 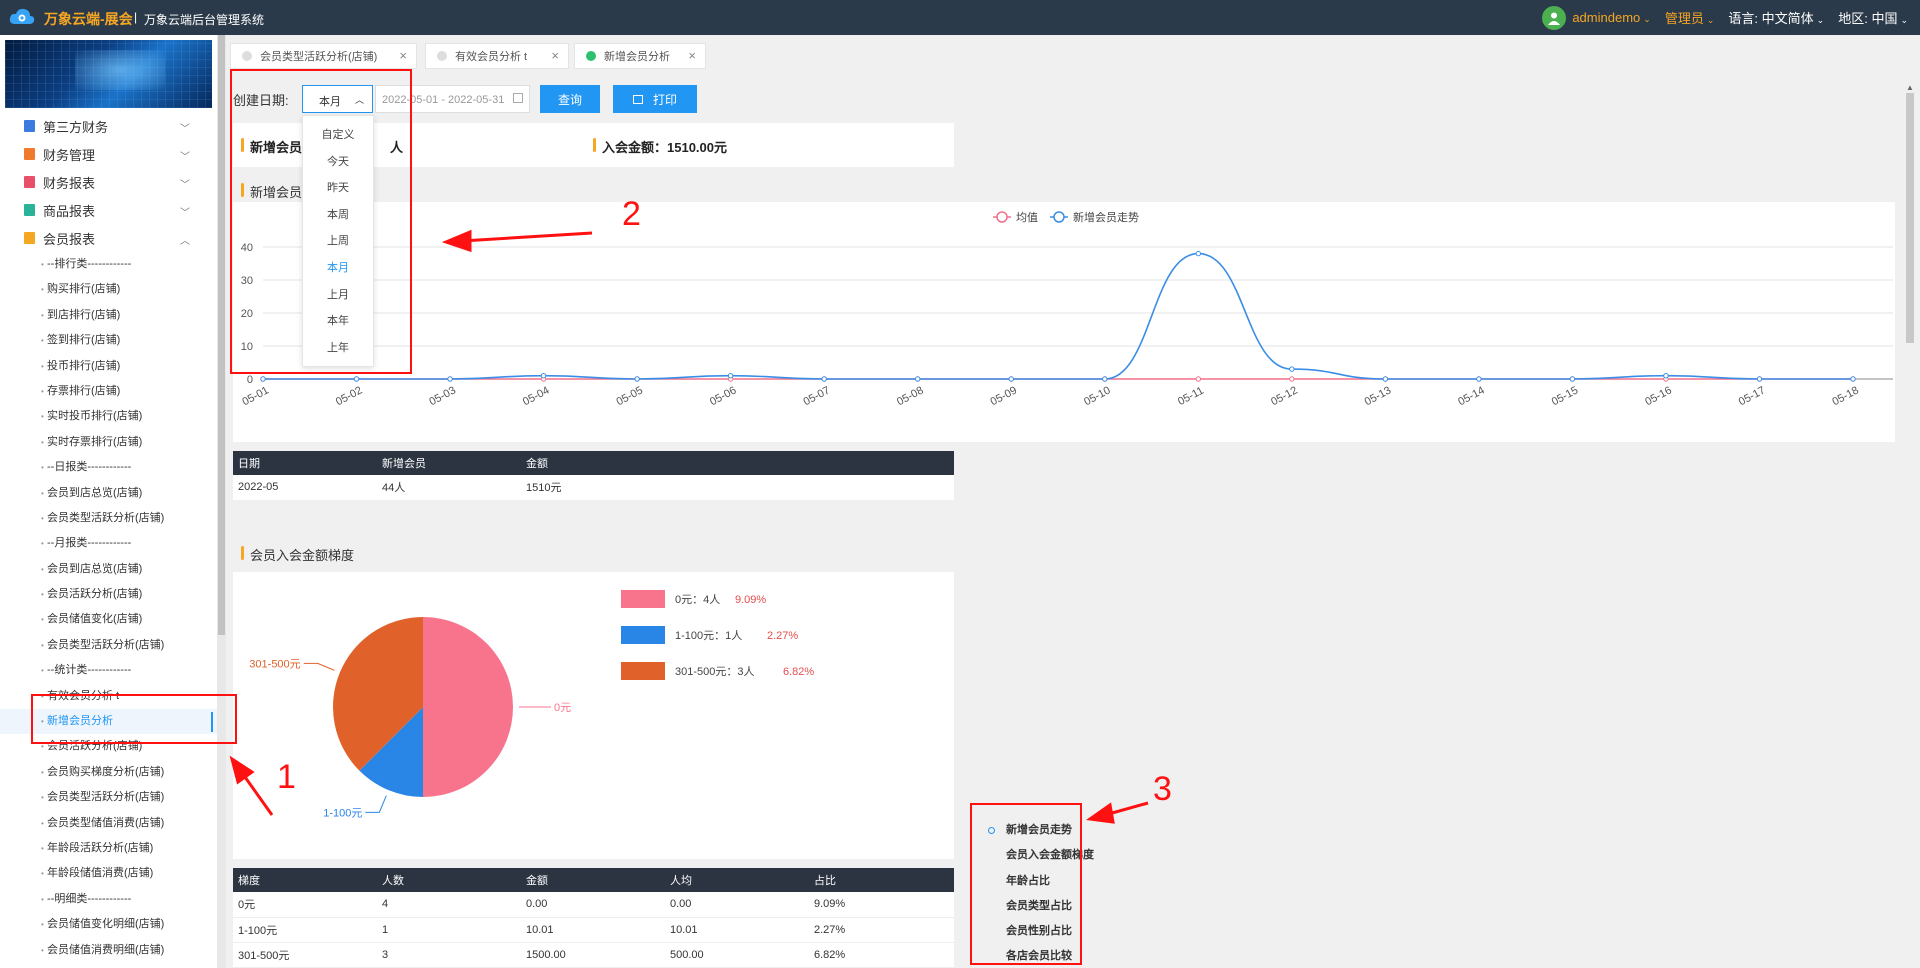 What do you see at coordinates (338, 214) in the screenshot?
I see `period-option: 本周` at bounding box center [338, 214].